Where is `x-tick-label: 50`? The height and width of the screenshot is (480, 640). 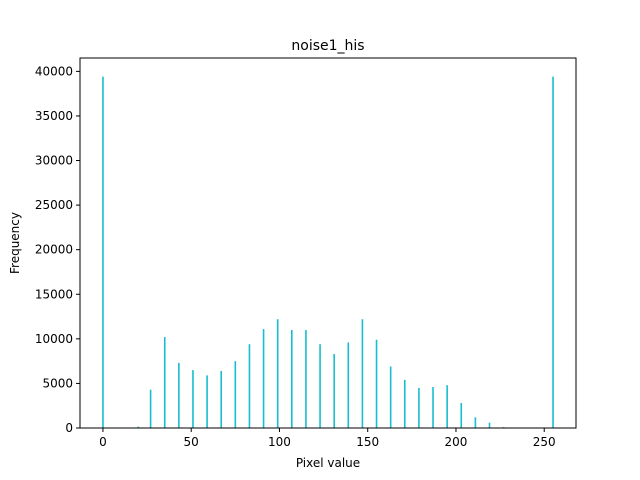
x-tick-label: 50 is located at coordinates (191, 442).